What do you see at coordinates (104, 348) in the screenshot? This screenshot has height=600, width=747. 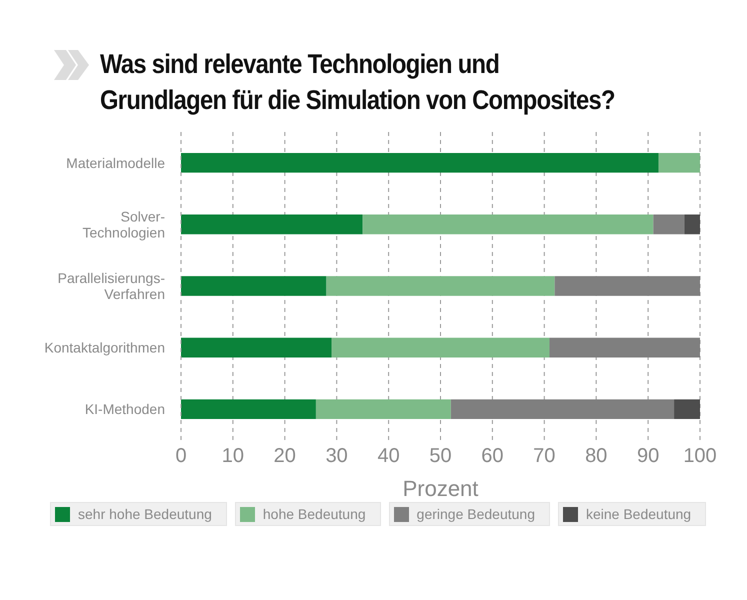 I see `y-tick-label: Kontaktalgorithmen` at bounding box center [104, 348].